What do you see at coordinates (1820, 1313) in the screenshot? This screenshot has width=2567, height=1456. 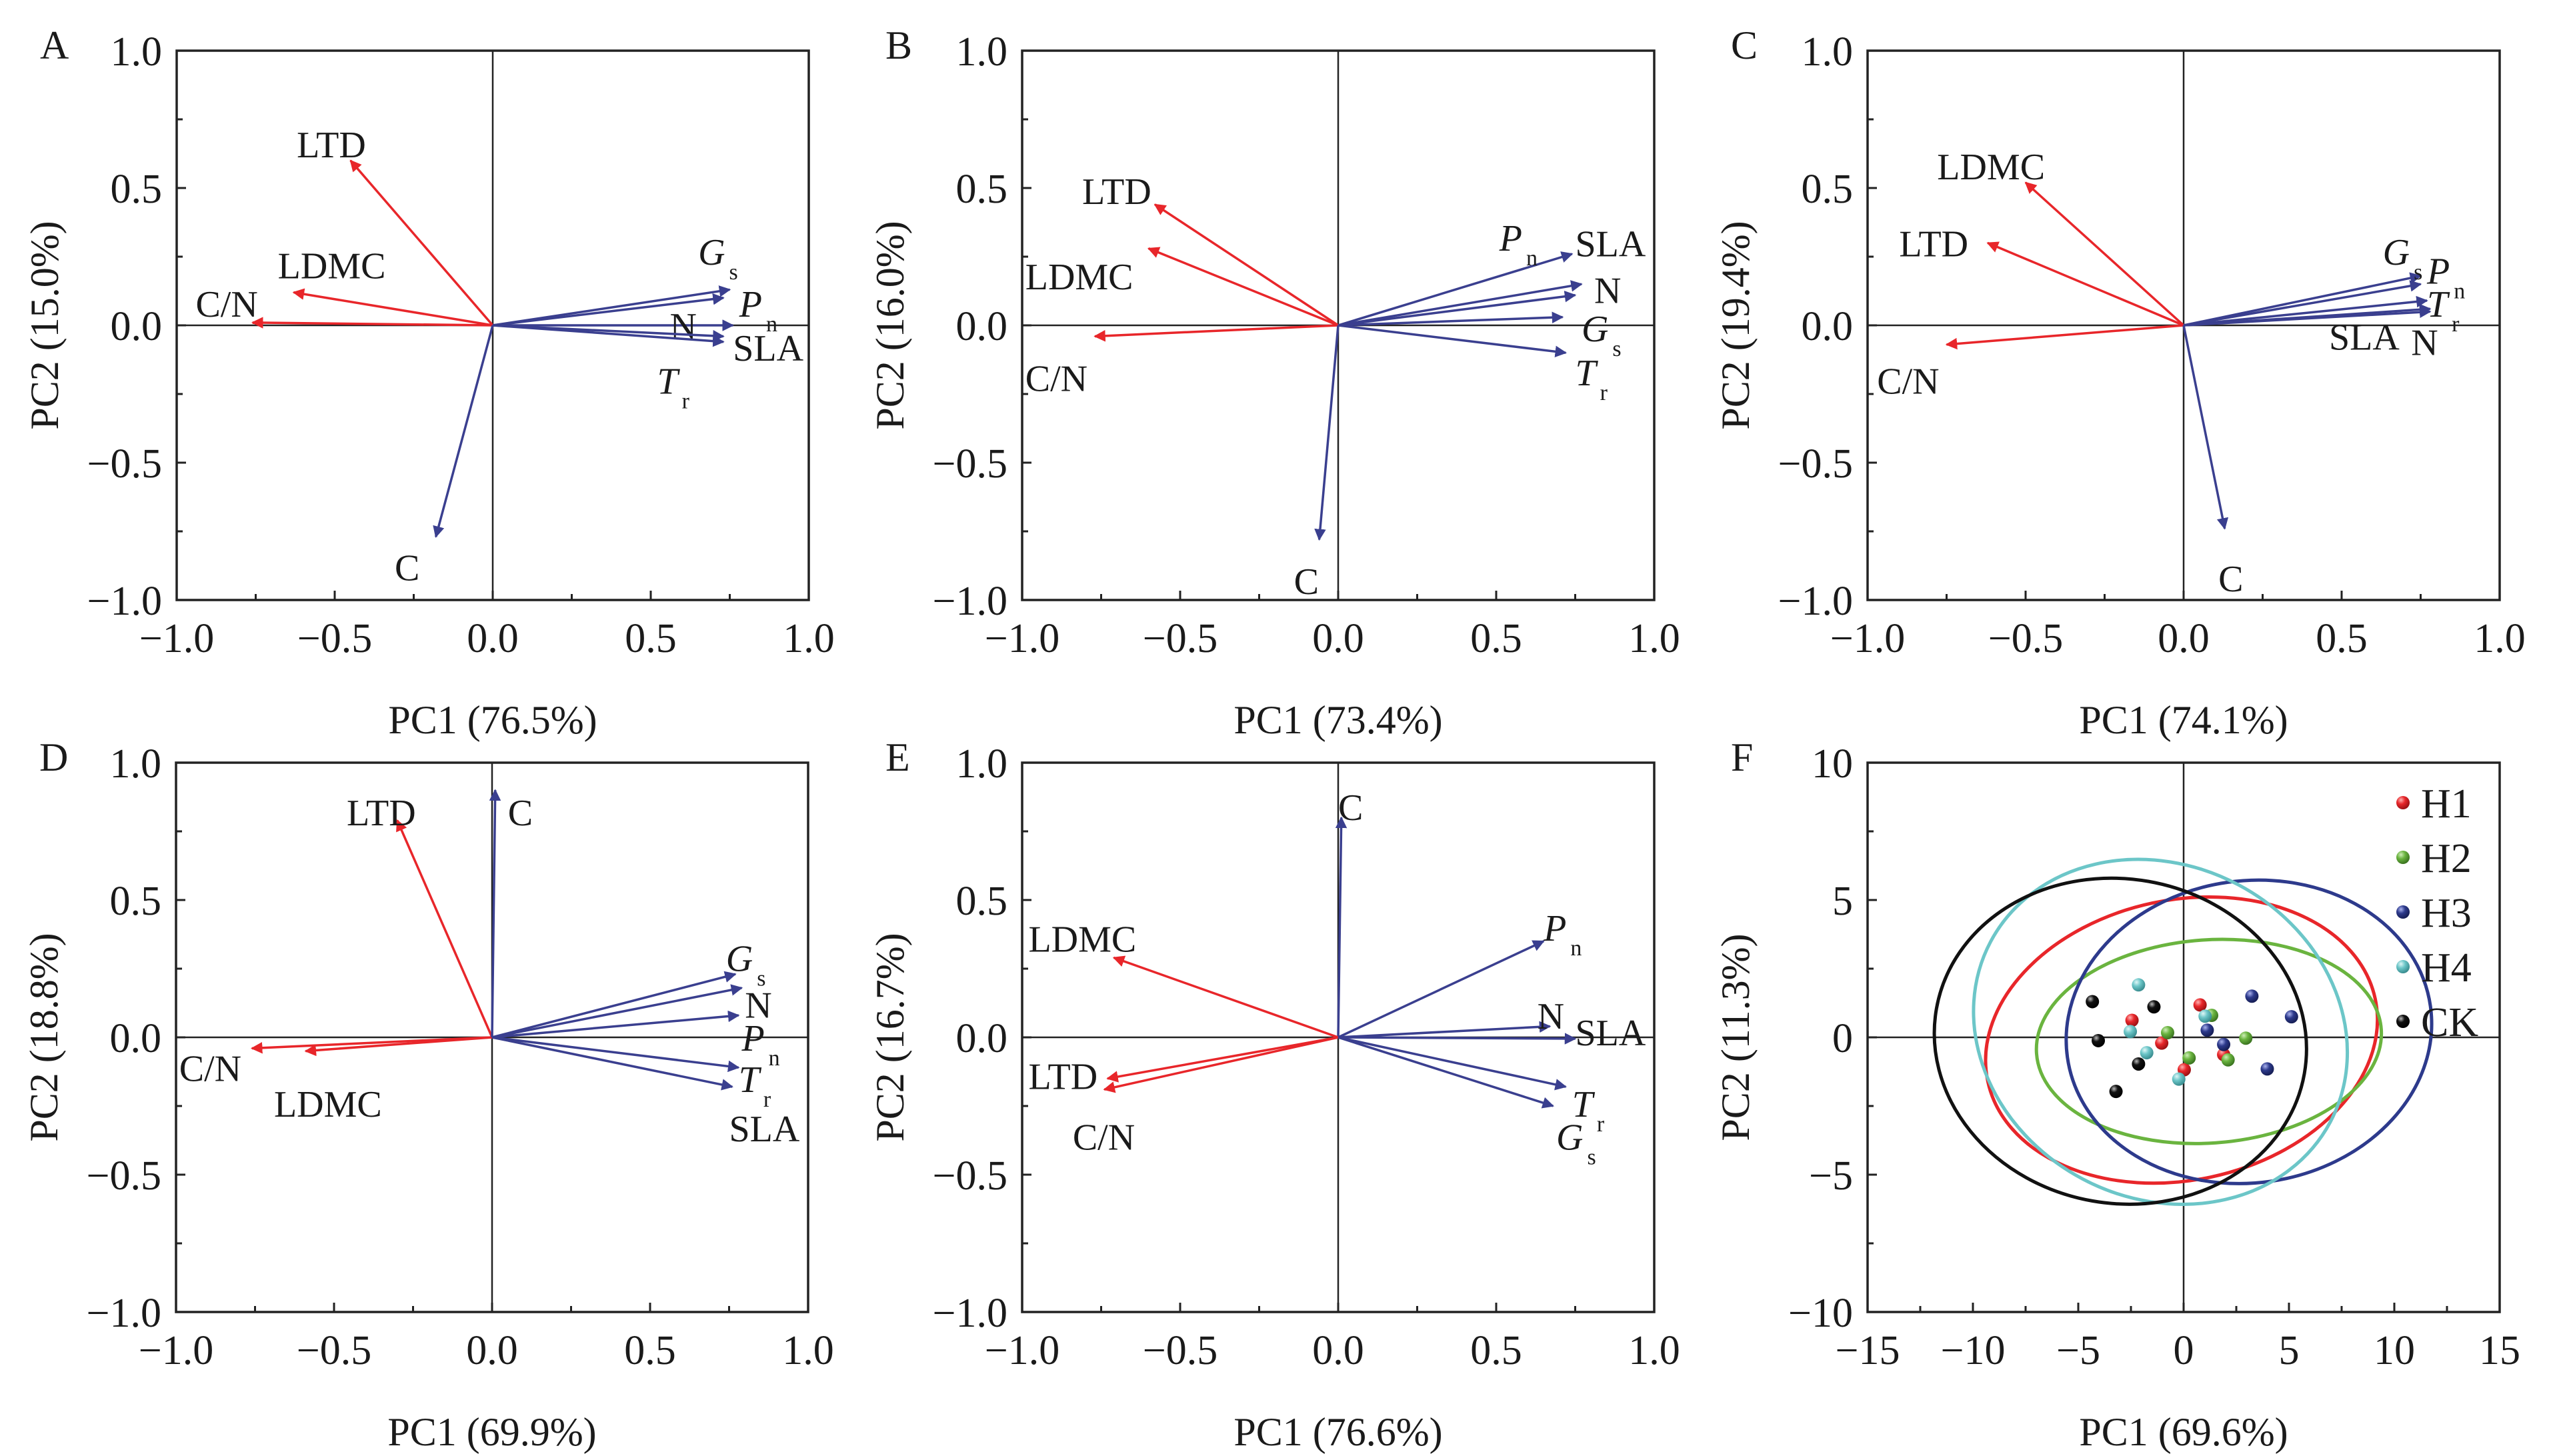 I see `y-tick-label: −10` at bounding box center [1820, 1313].